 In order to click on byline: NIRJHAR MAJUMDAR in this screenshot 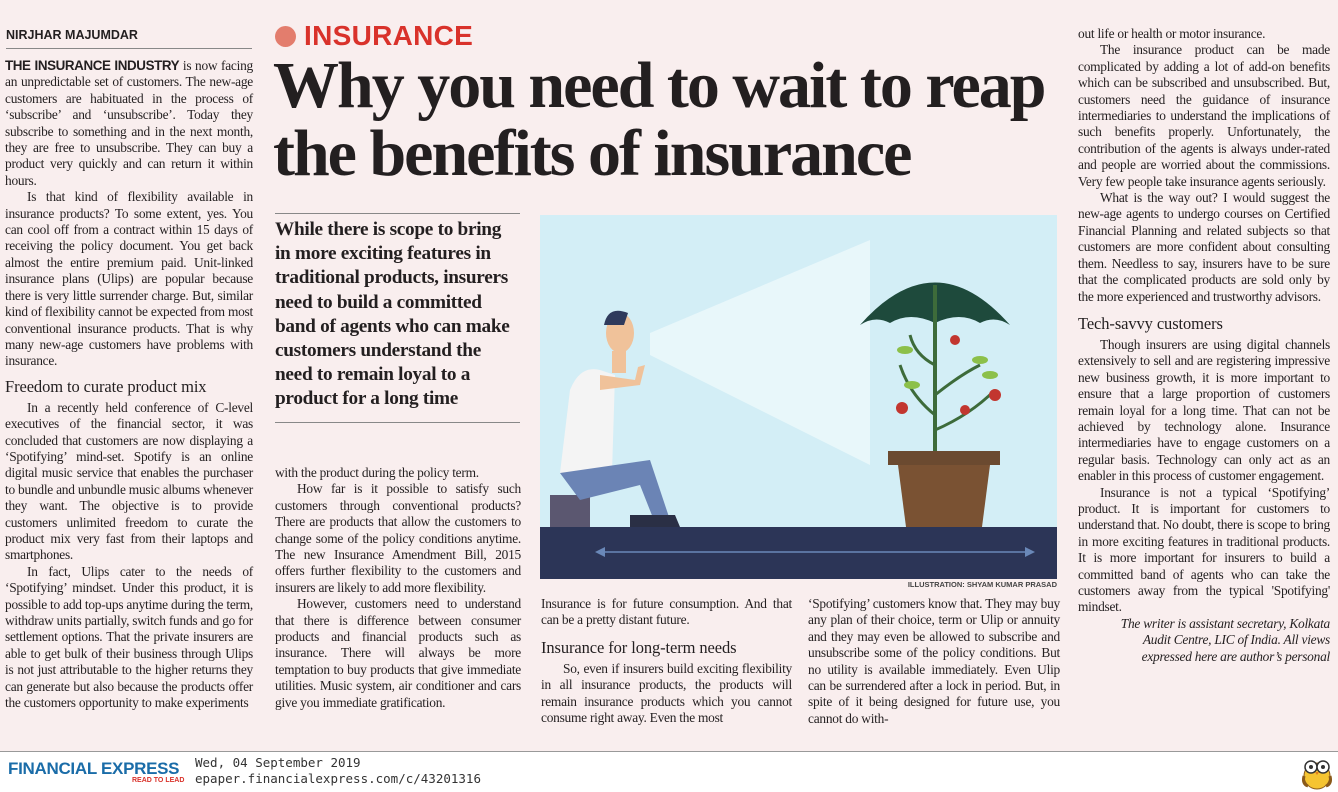, I will do `click(129, 38)`.